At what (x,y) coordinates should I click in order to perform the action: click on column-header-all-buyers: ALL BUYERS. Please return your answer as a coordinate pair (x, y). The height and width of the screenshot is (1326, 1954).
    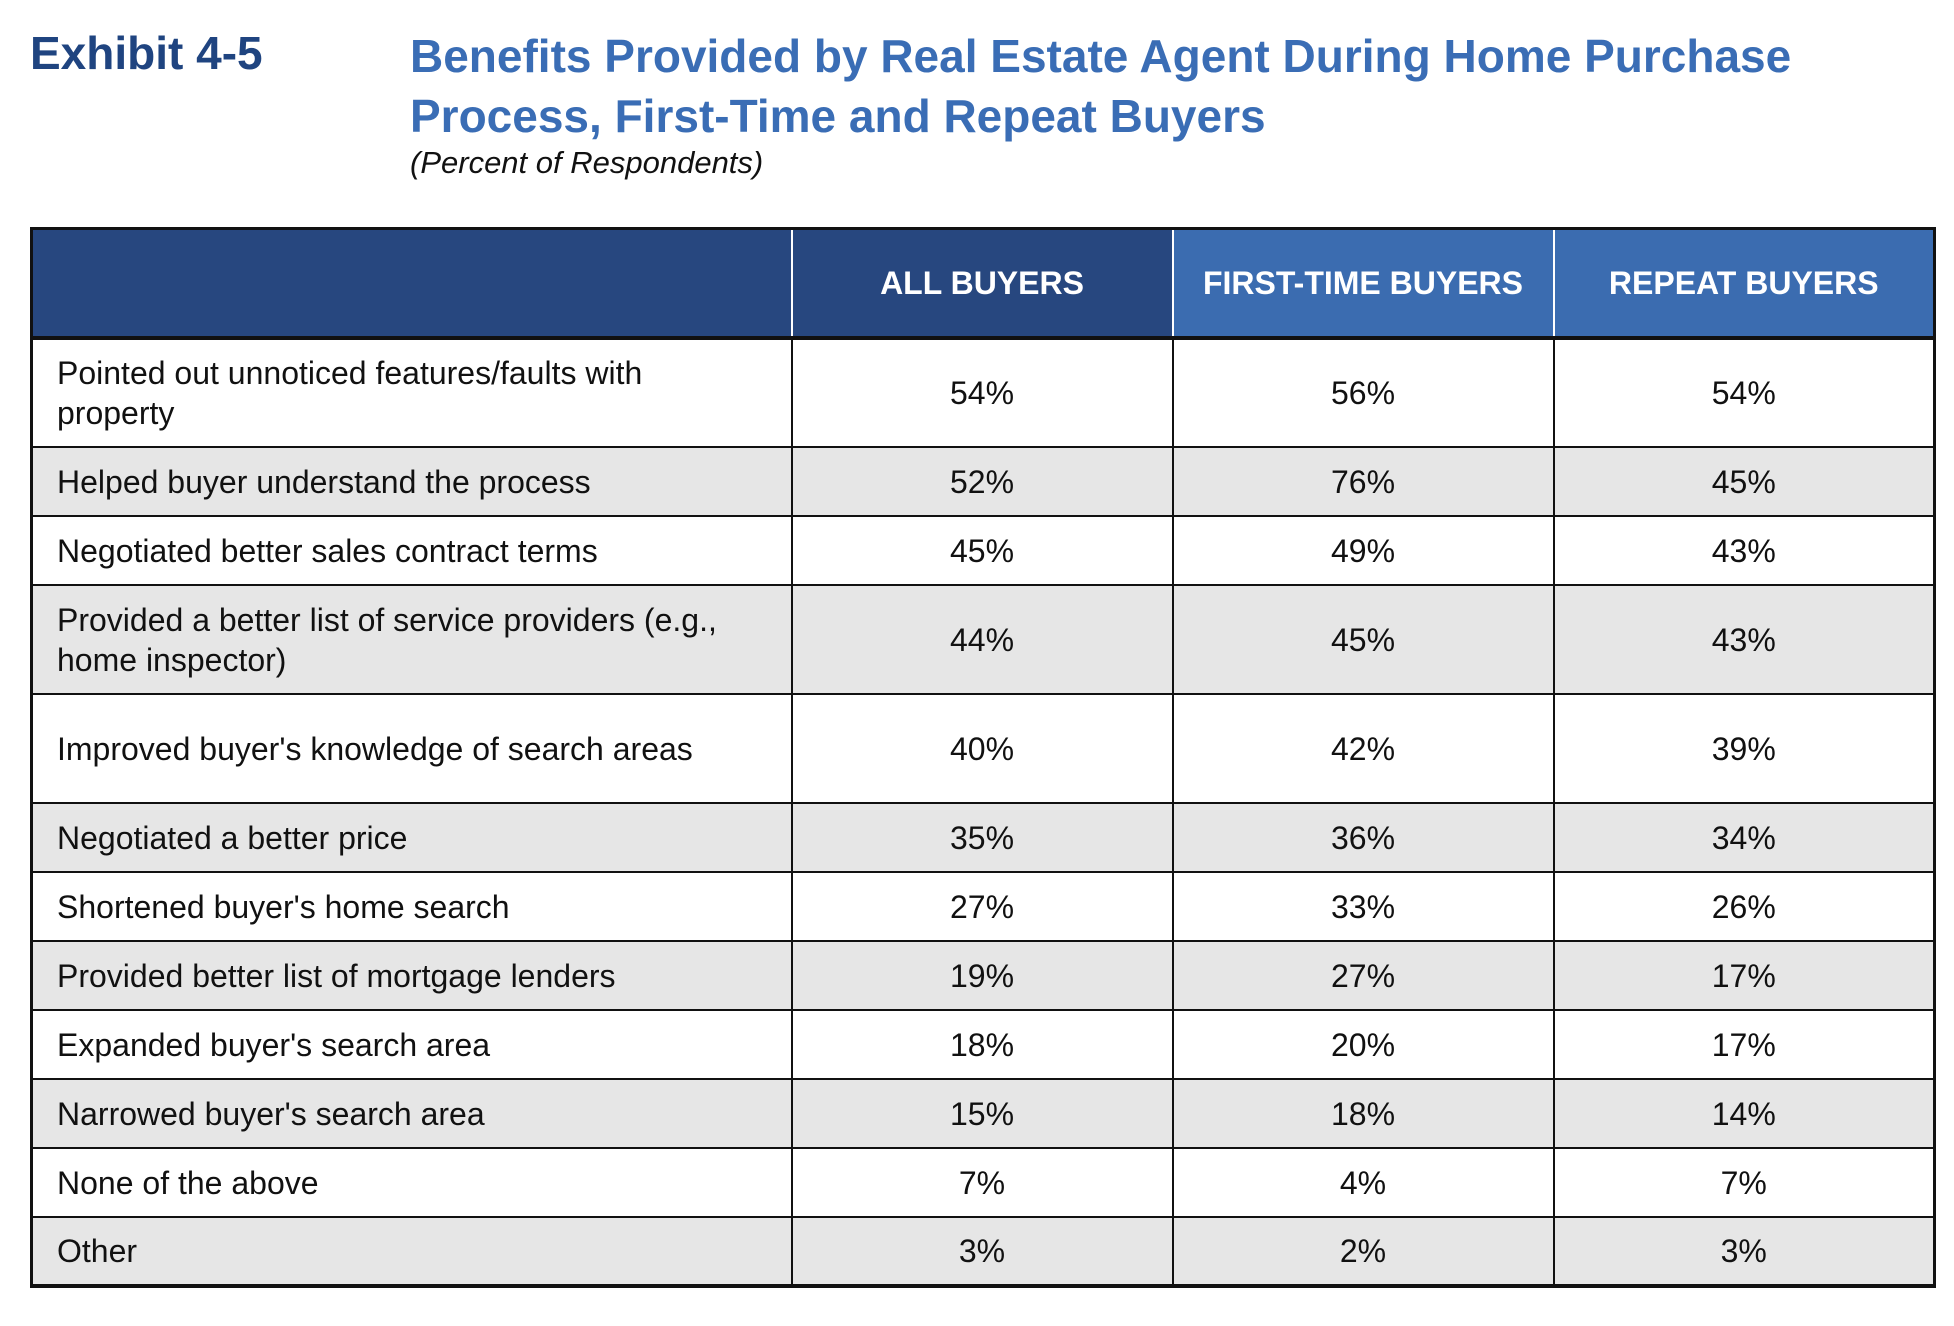
    Looking at the image, I should click on (982, 283).